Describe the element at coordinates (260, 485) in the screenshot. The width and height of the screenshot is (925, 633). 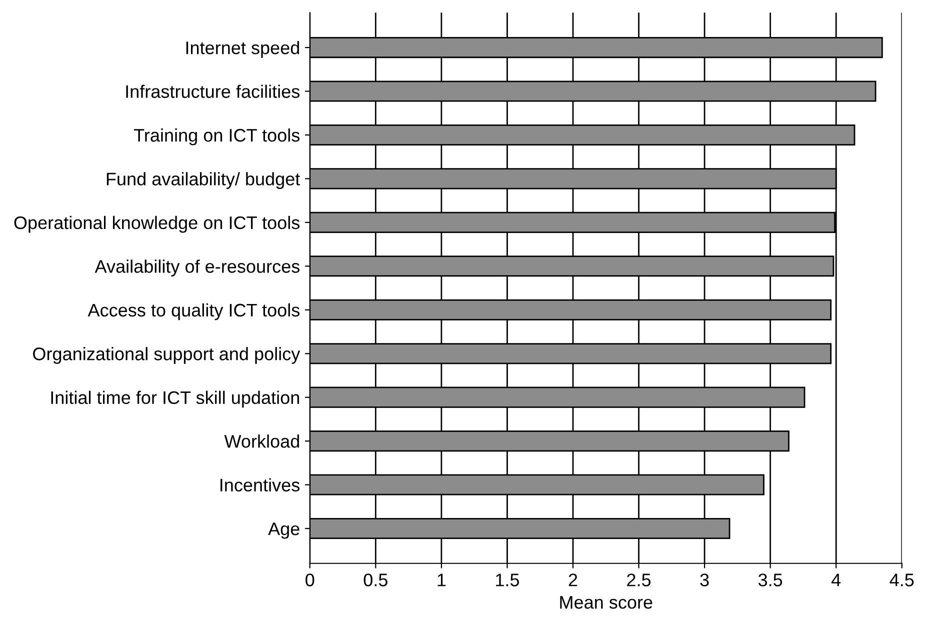
I see `y-tick-label: Incentives` at that location.